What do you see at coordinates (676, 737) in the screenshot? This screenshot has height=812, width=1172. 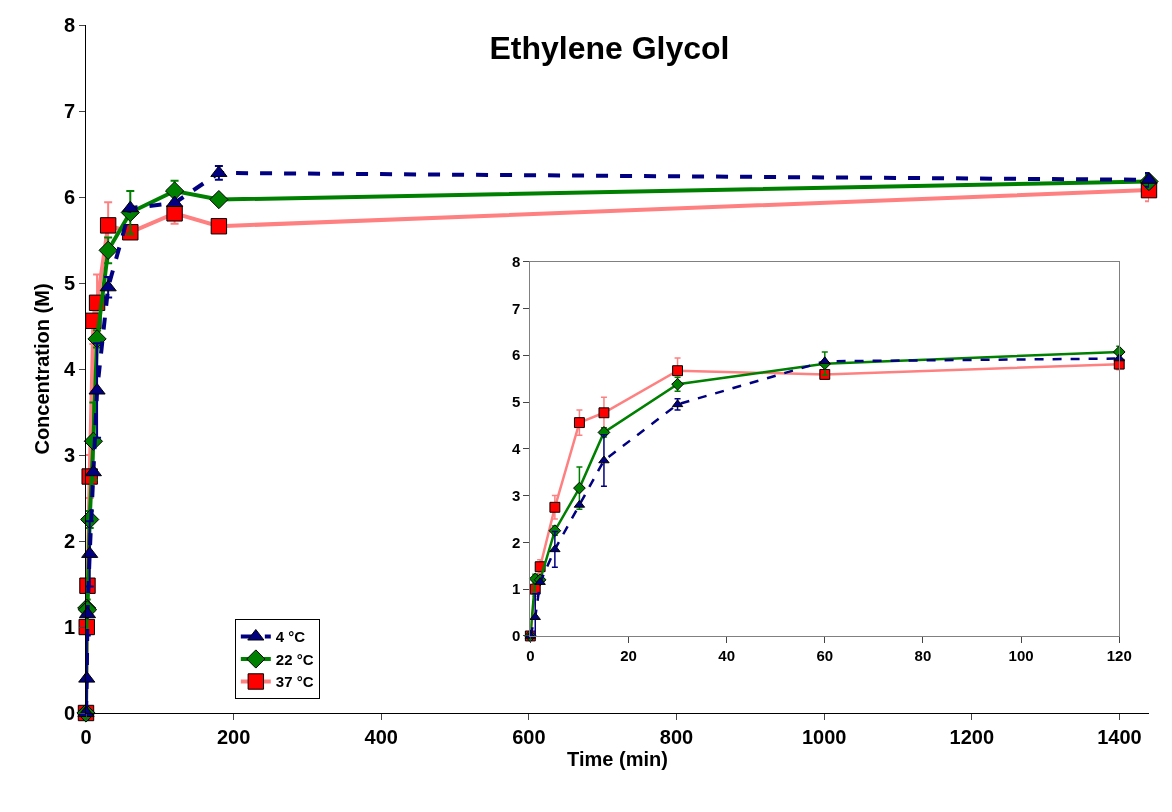 I see `x-tick-label: 800` at bounding box center [676, 737].